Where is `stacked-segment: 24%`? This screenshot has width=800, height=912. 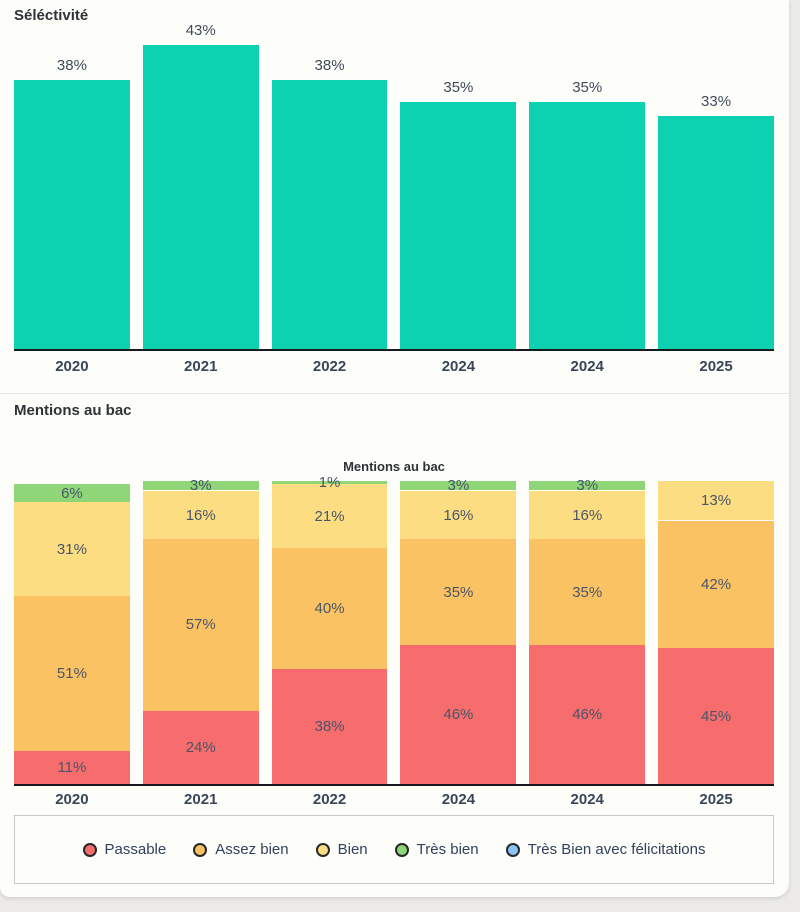 stacked-segment: 24% is located at coordinates (200, 747).